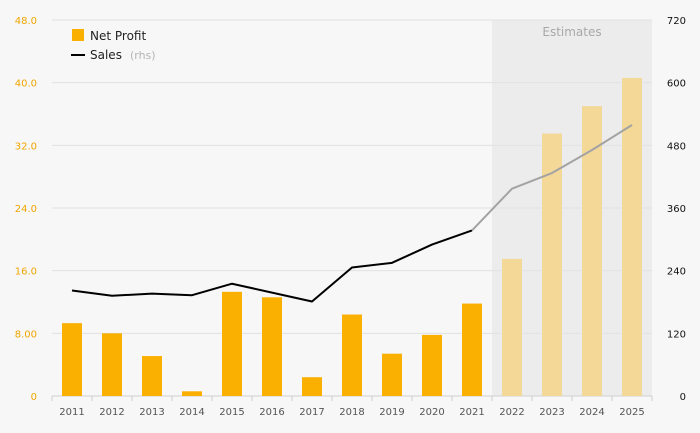 The height and width of the screenshot is (433, 700). I want to click on bar-net-profit-2025, so click(632, 236).